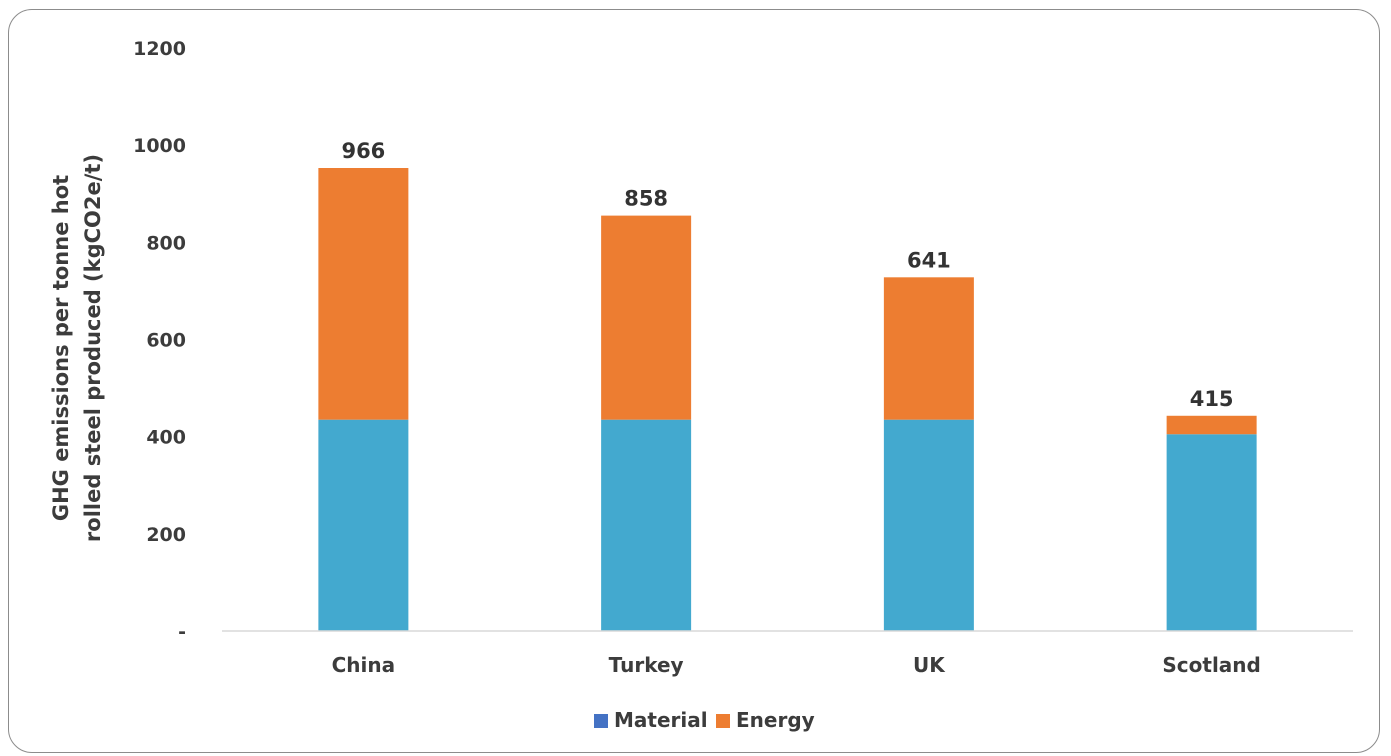 This screenshot has height=756, width=1391. Describe the element at coordinates (646, 317) in the screenshot. I see `bar-energy-turkey` at that location.